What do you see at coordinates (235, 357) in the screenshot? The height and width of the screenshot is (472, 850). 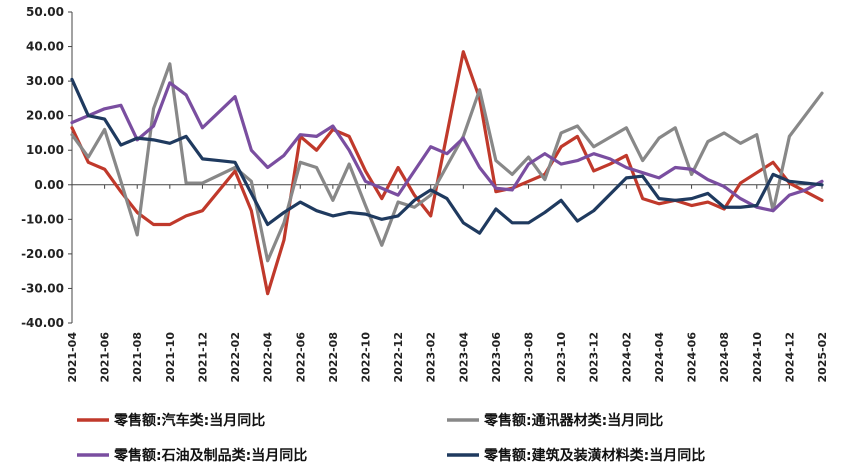 I see `x-tick-label: 2022-02` at bounding box center [235, 357].